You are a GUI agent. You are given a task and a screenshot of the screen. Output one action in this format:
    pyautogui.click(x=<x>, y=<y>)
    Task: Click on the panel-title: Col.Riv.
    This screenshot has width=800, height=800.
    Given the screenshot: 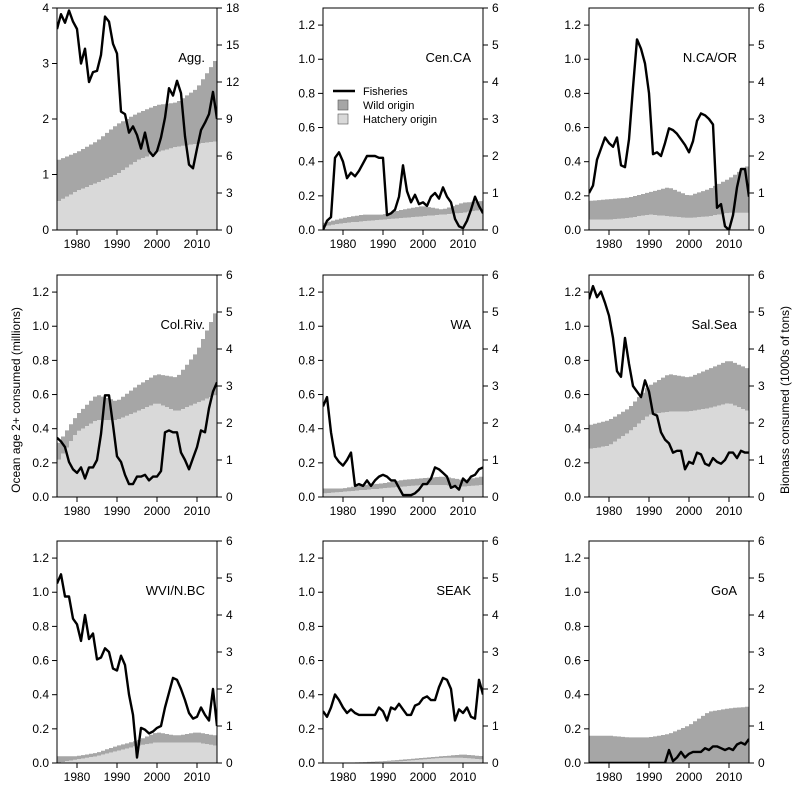 What is the action you would take?
    pyautogui.click(x=182, y=324)
    